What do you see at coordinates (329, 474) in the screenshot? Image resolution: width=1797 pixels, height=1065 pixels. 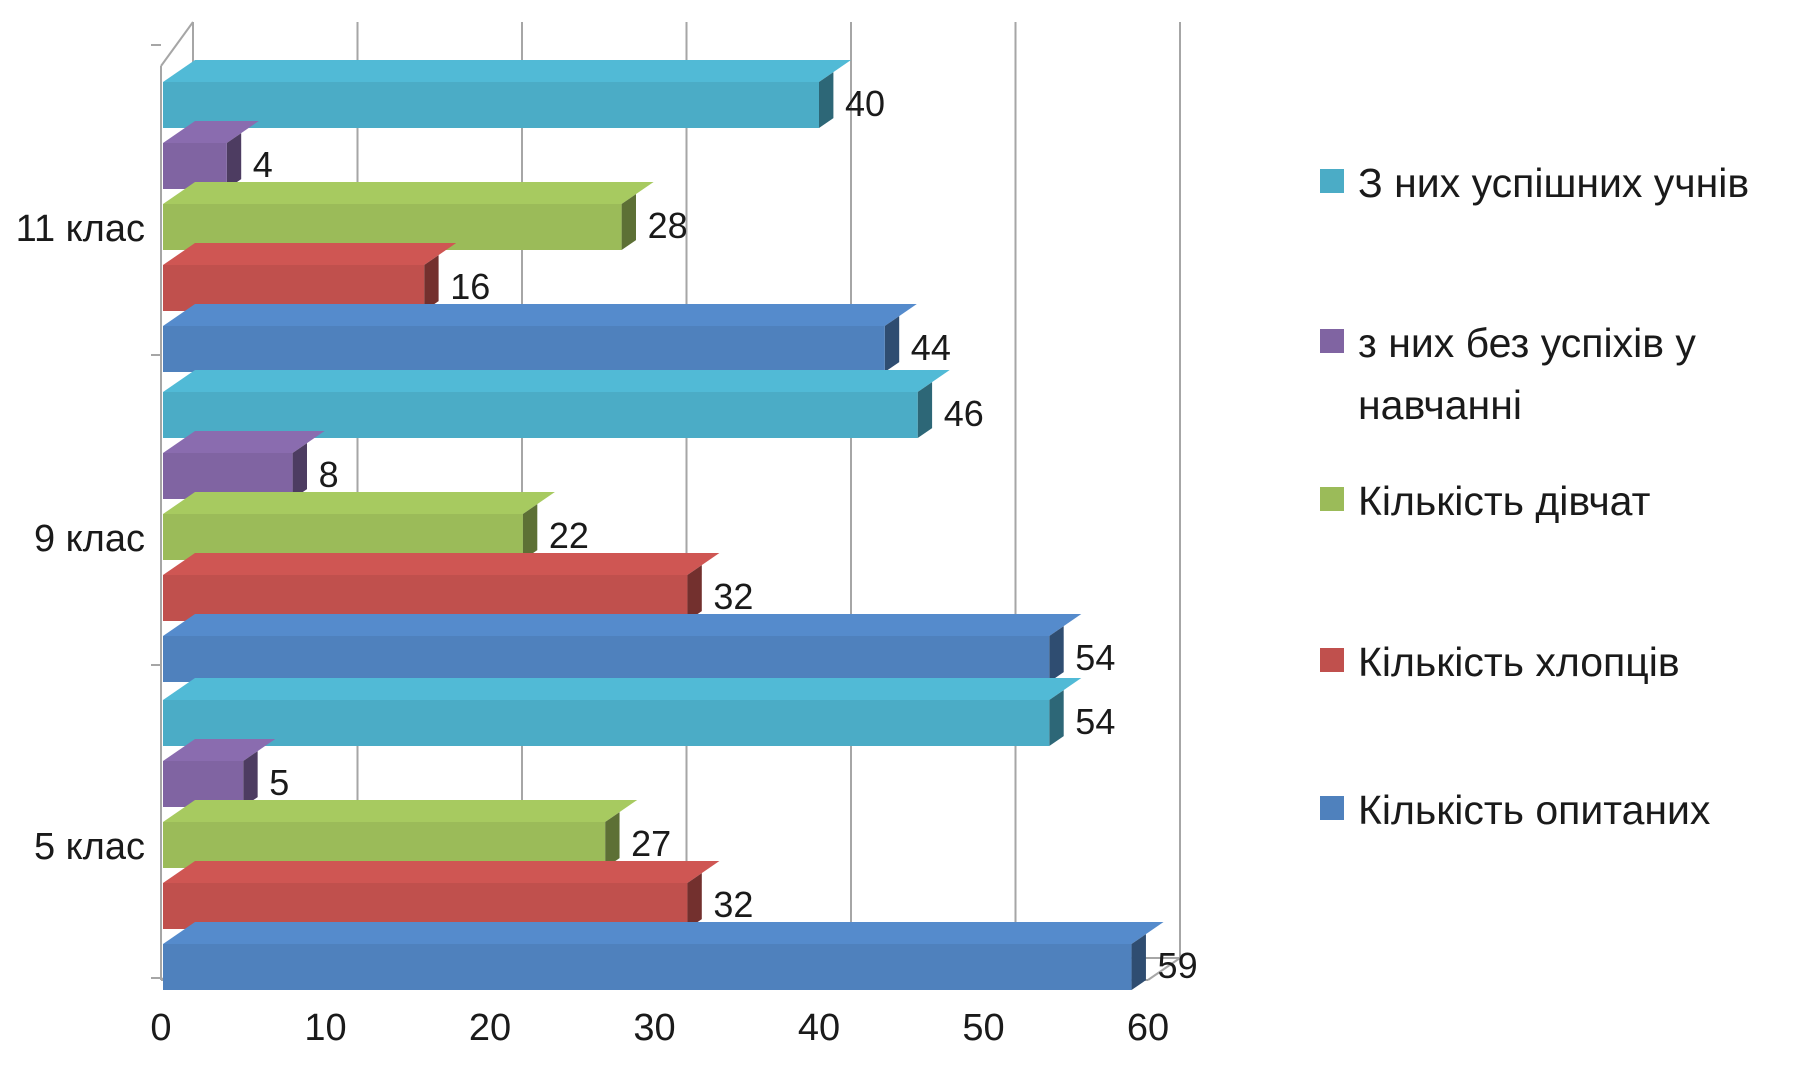 I see `data-label: 8` at bounding box center [329, 474].